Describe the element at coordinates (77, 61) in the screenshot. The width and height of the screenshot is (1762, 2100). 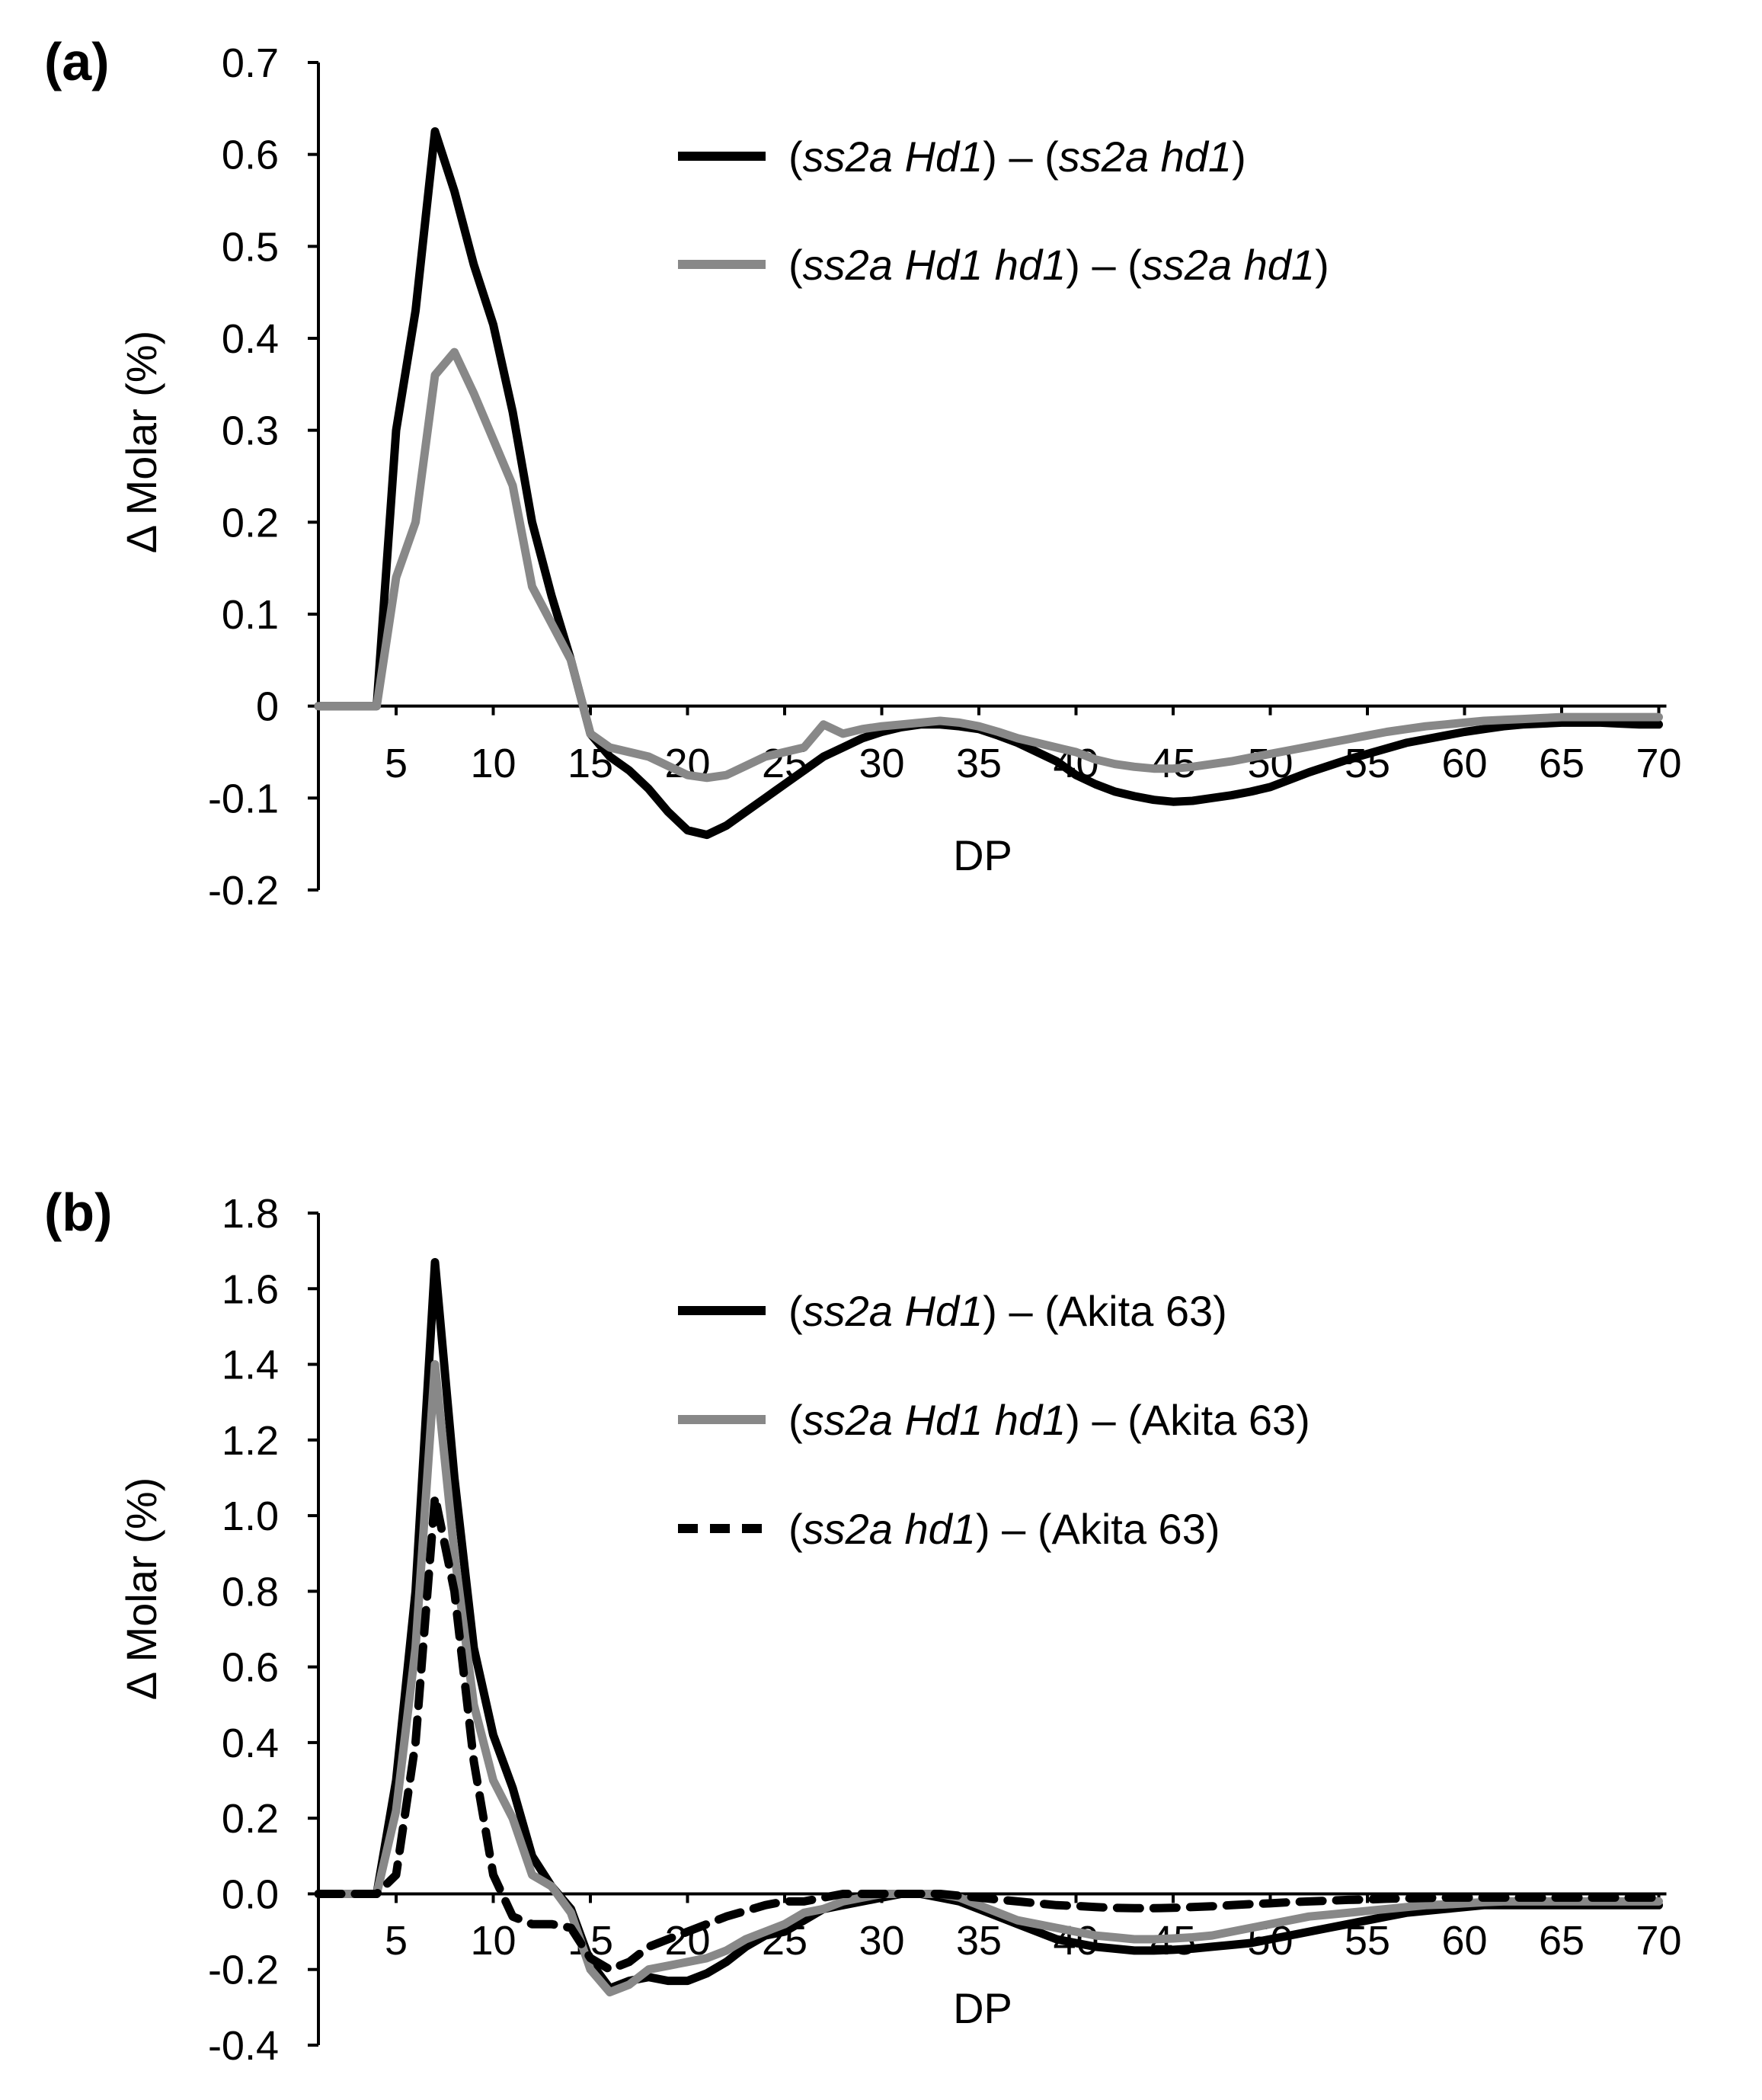
I see `panel-a-label: (a)` at that location.